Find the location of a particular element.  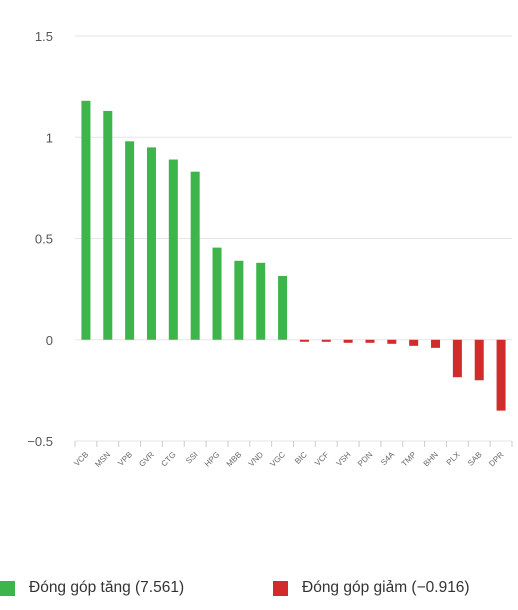

legend-swatch-increase is located at coordinates (7, 588).